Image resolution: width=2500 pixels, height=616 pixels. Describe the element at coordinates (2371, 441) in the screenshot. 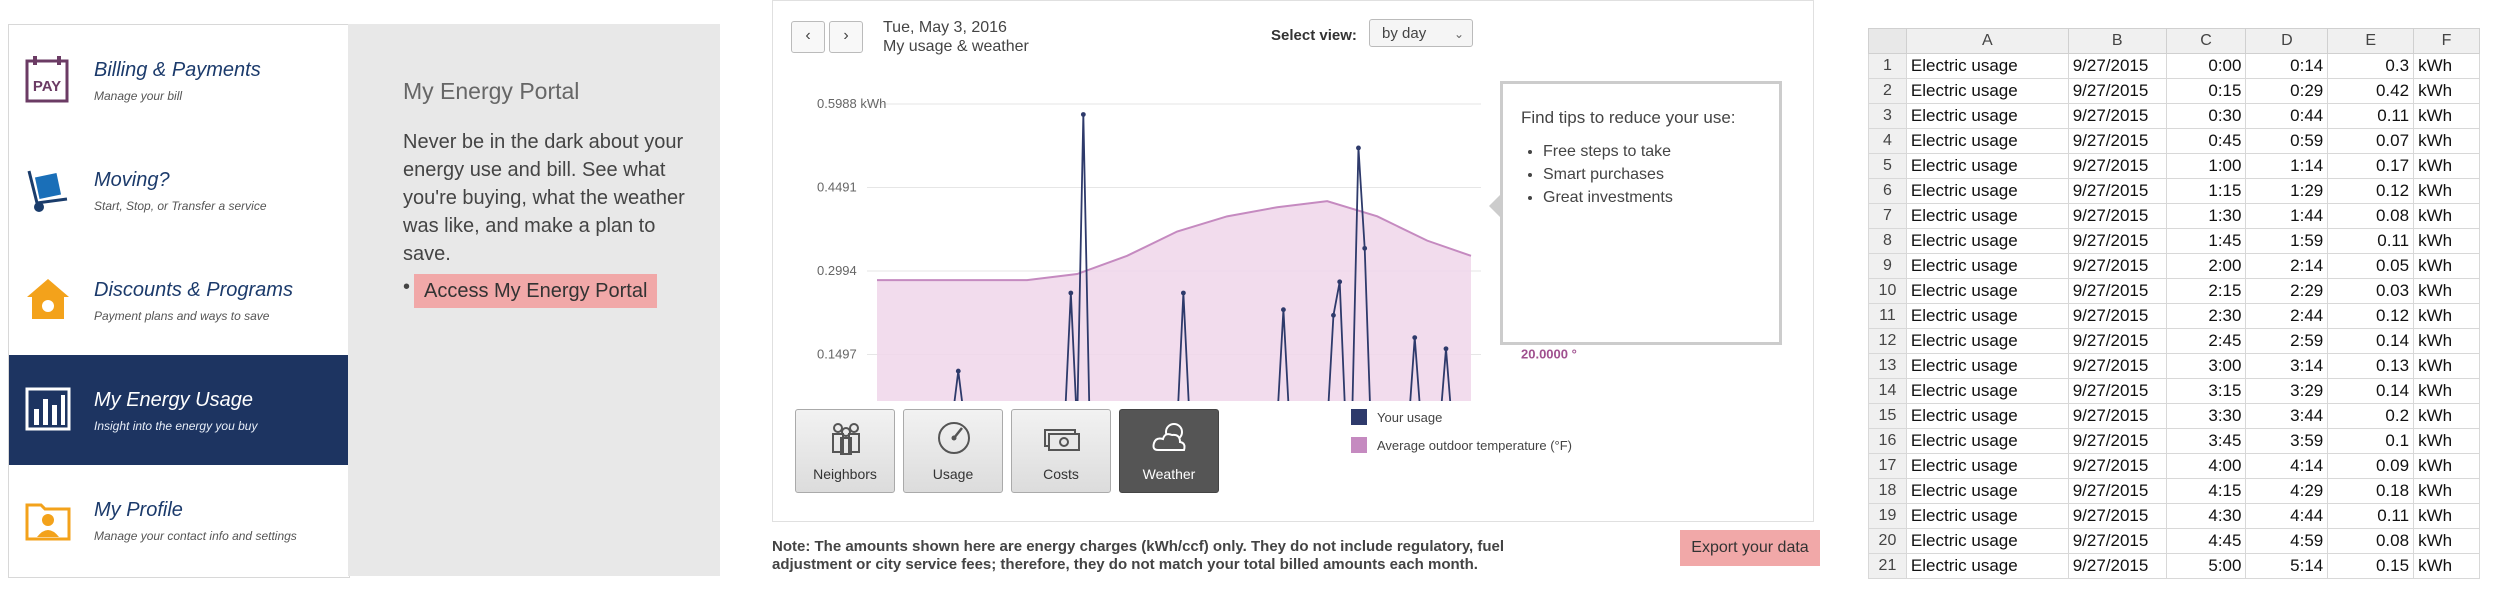

I see `table-cell: 0.1` at that location.